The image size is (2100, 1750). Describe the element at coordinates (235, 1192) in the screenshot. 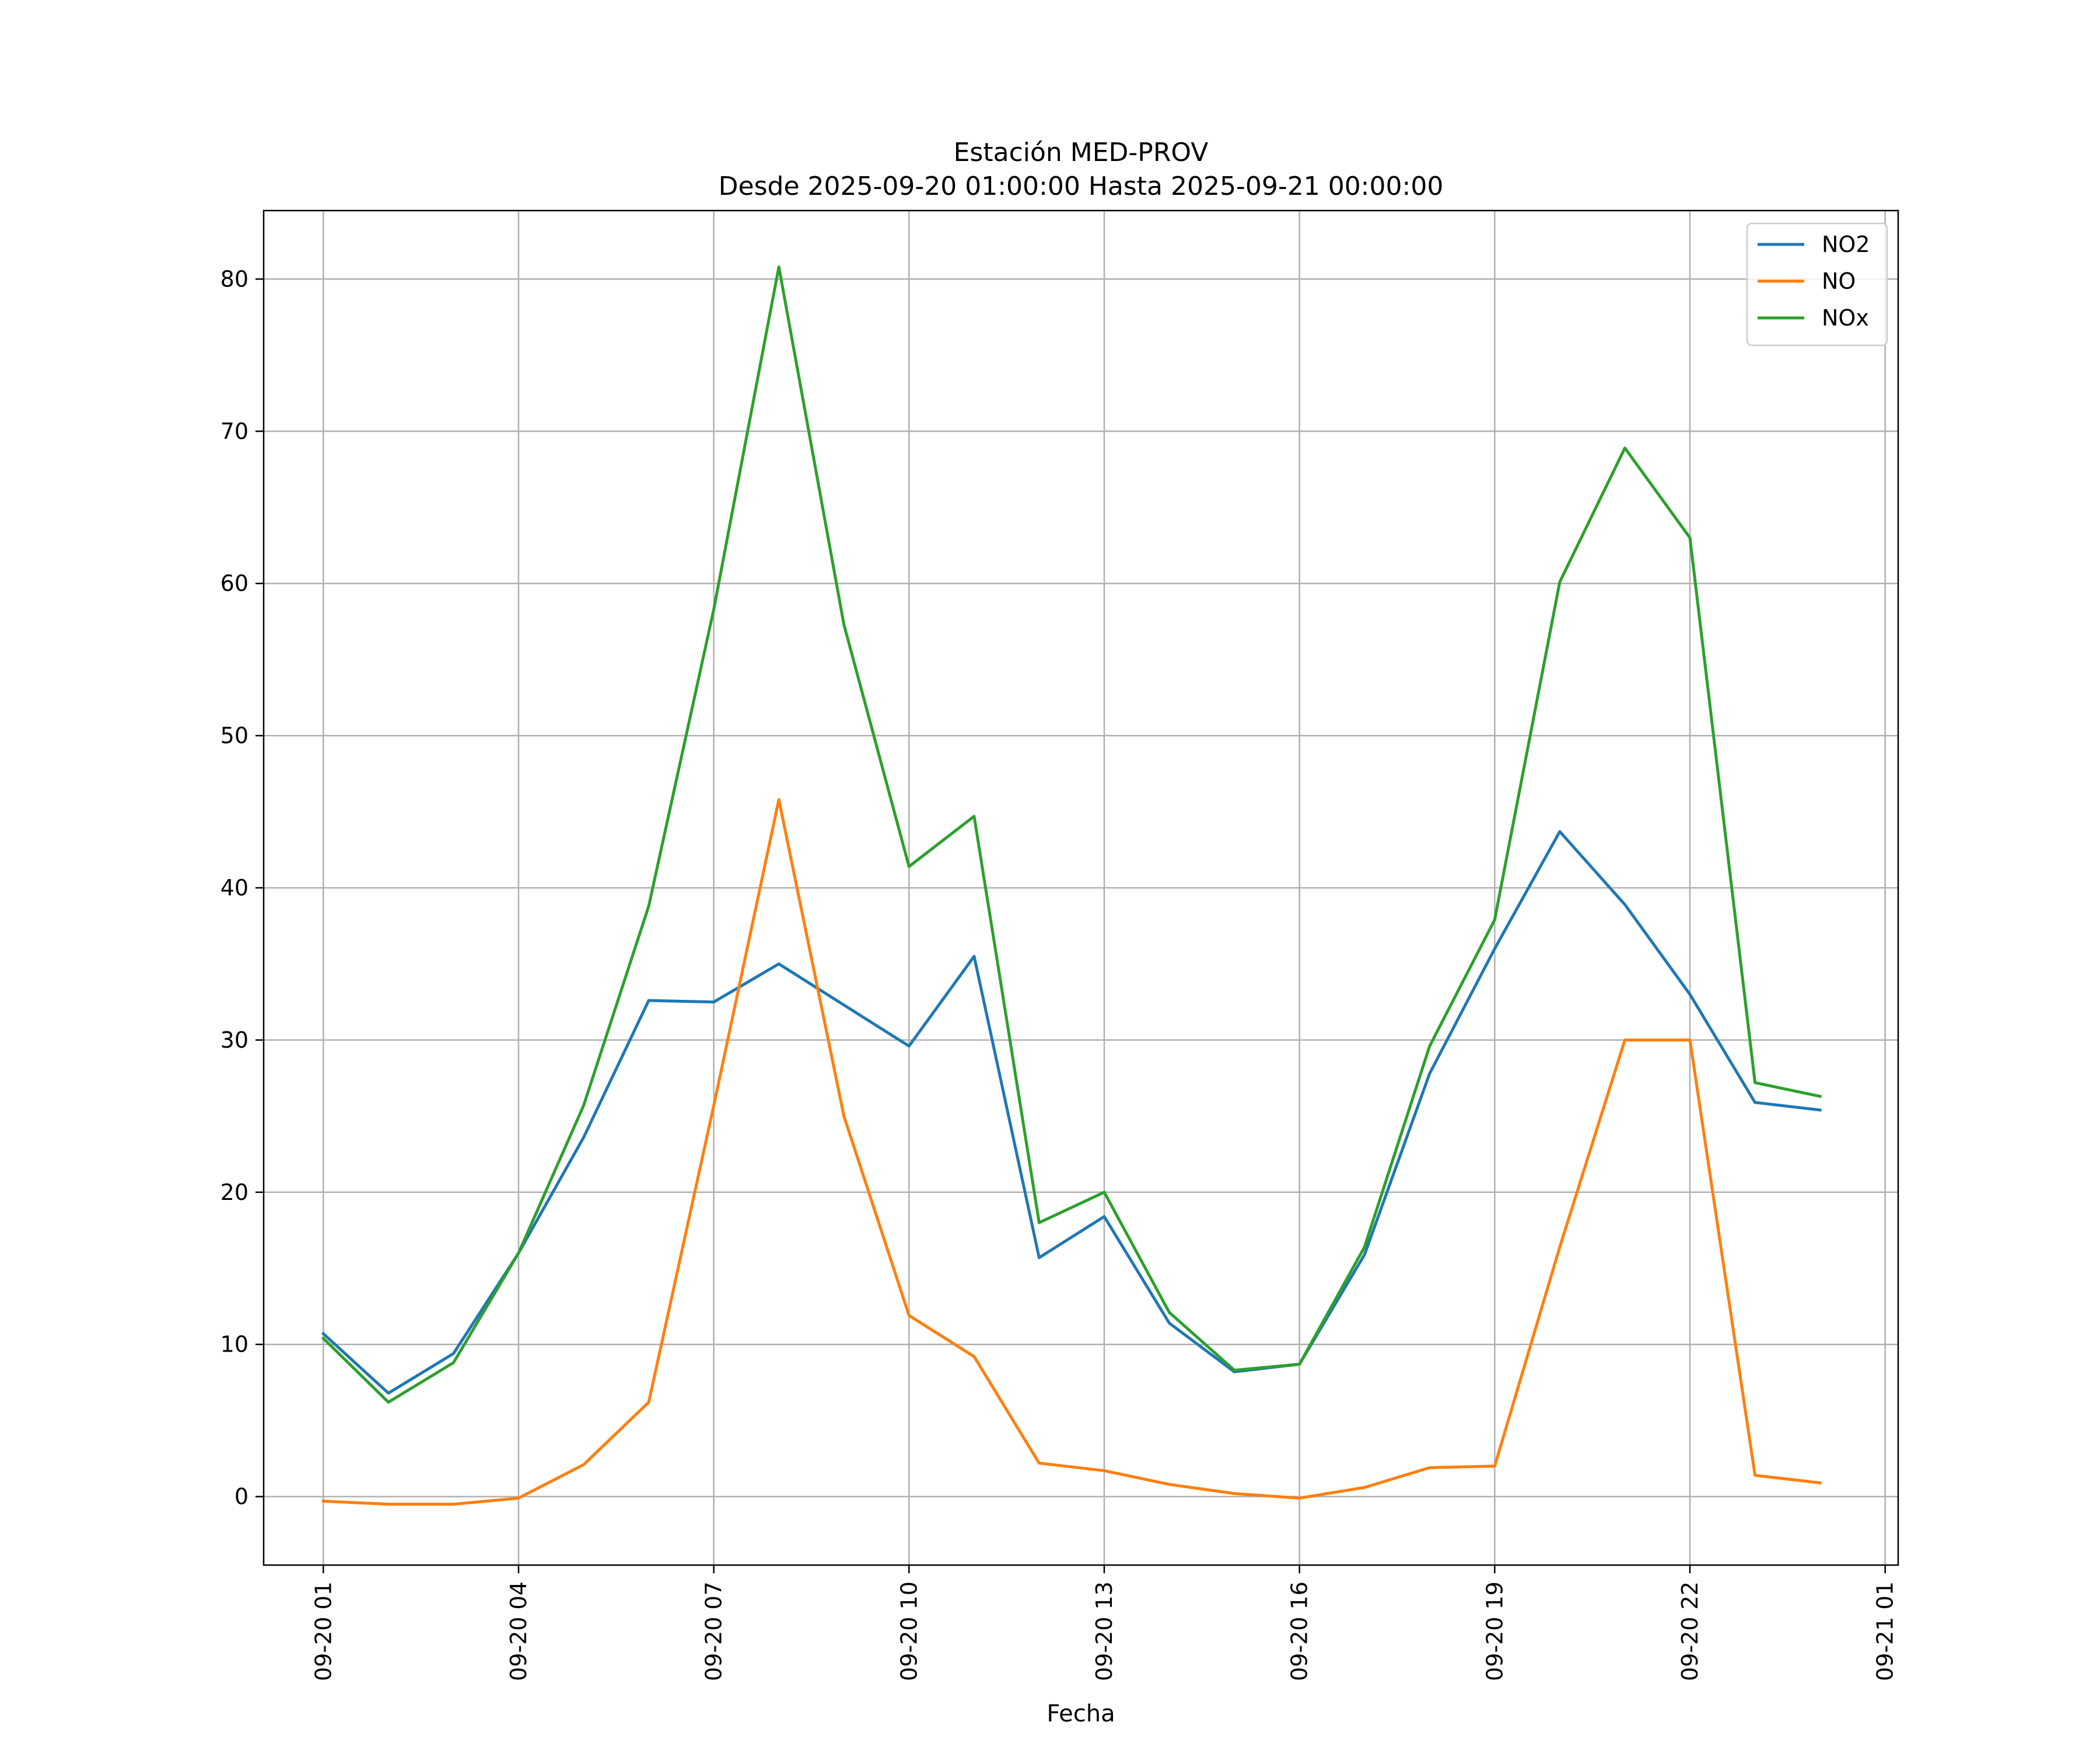

I see `y-tick-label: 20` at that location.